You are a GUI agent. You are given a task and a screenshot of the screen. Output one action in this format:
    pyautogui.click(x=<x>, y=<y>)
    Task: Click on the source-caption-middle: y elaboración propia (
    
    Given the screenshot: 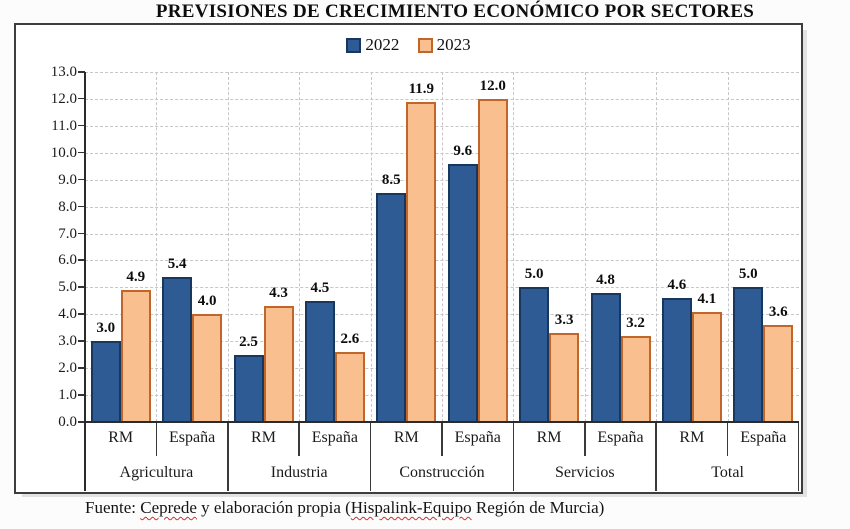 What is the action you would take?
    pyautogui.click(x=273, y=507)
    